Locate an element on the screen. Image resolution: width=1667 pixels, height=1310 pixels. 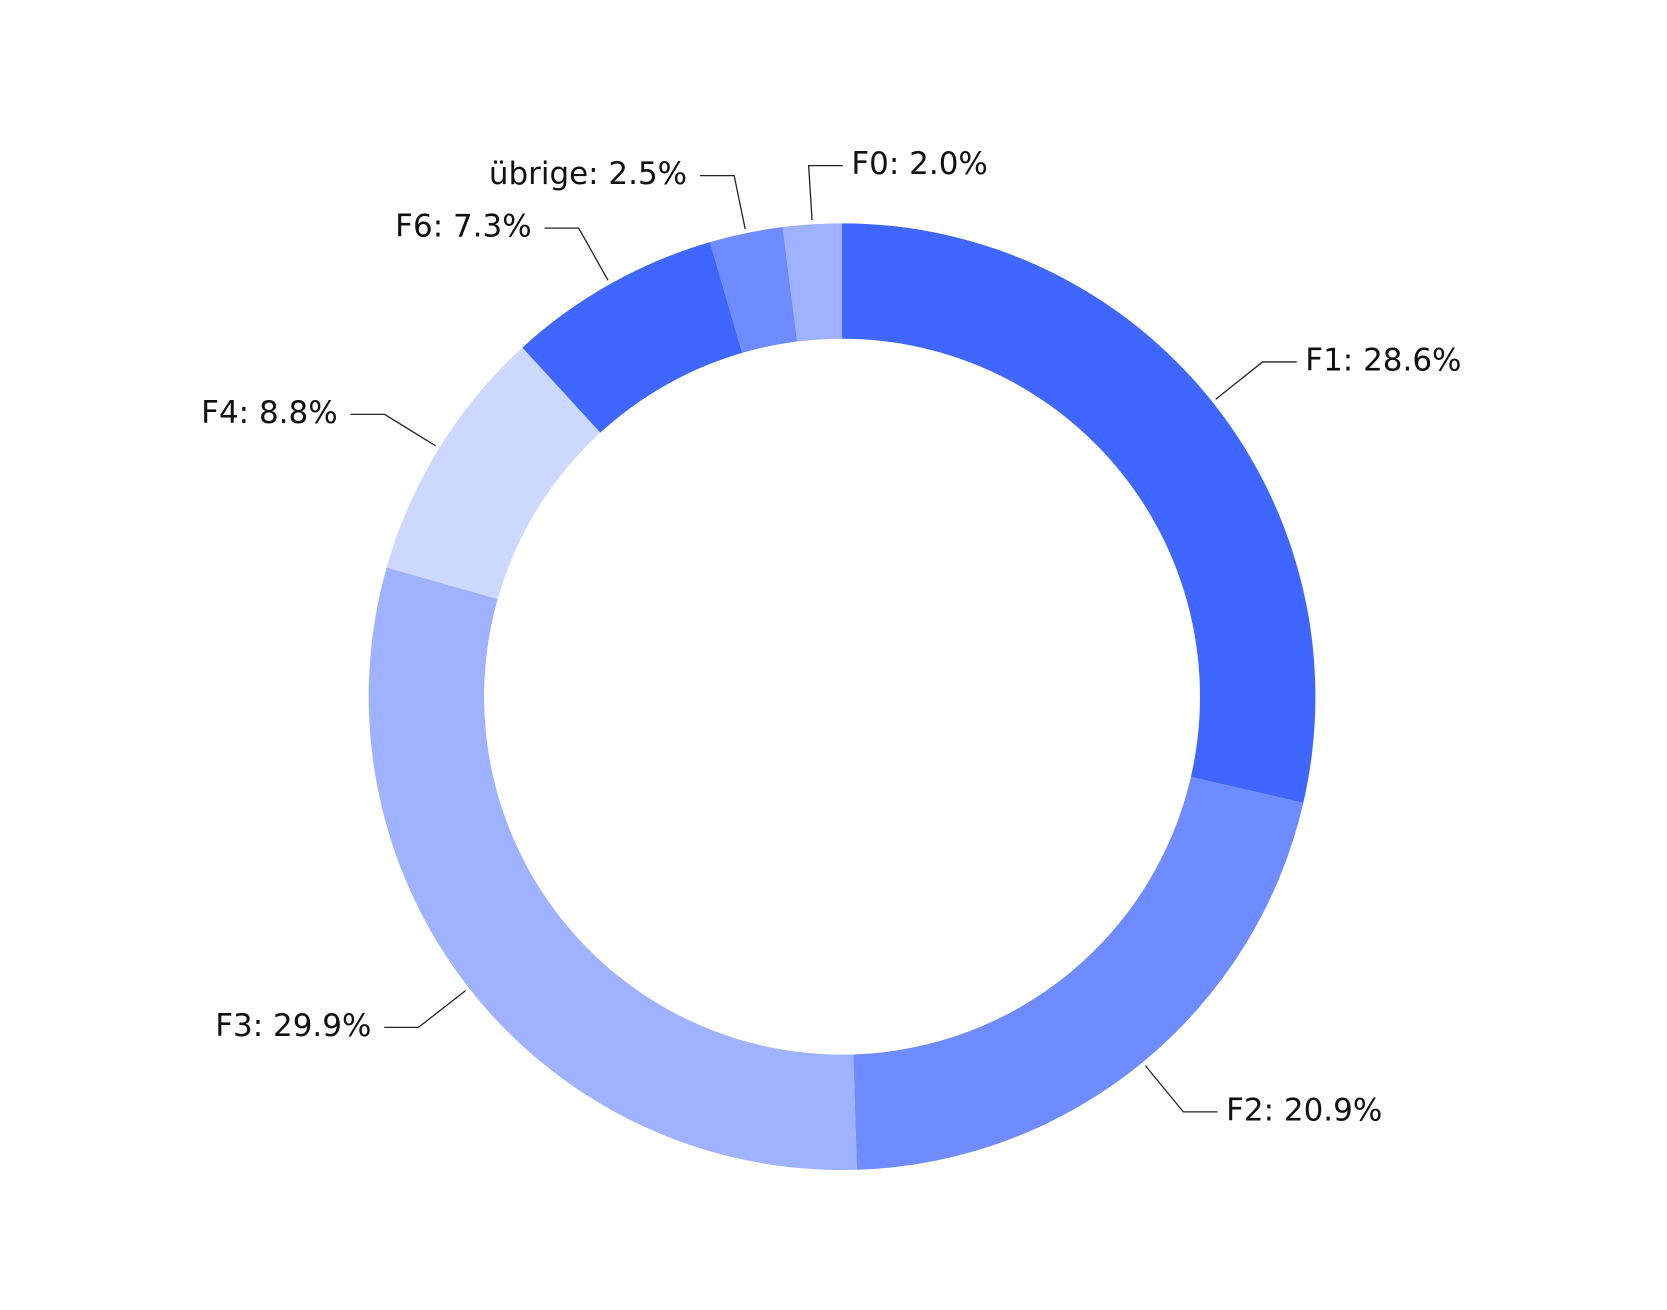
data-label: F1: 28.6% is located at coordinates (1383, 360).